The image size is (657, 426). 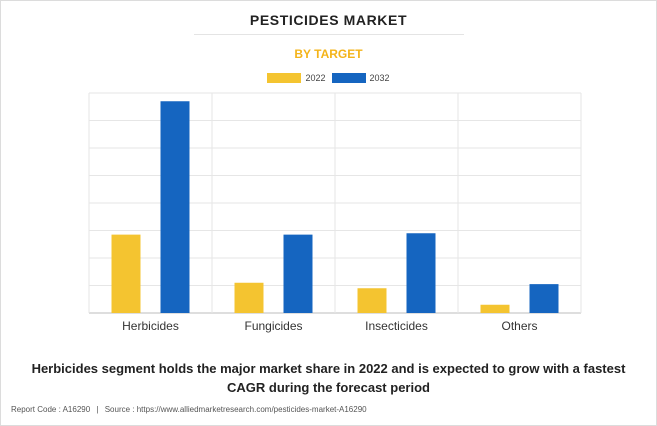 I want to click on legend-swatch-2022, so click(x=284, y=78).